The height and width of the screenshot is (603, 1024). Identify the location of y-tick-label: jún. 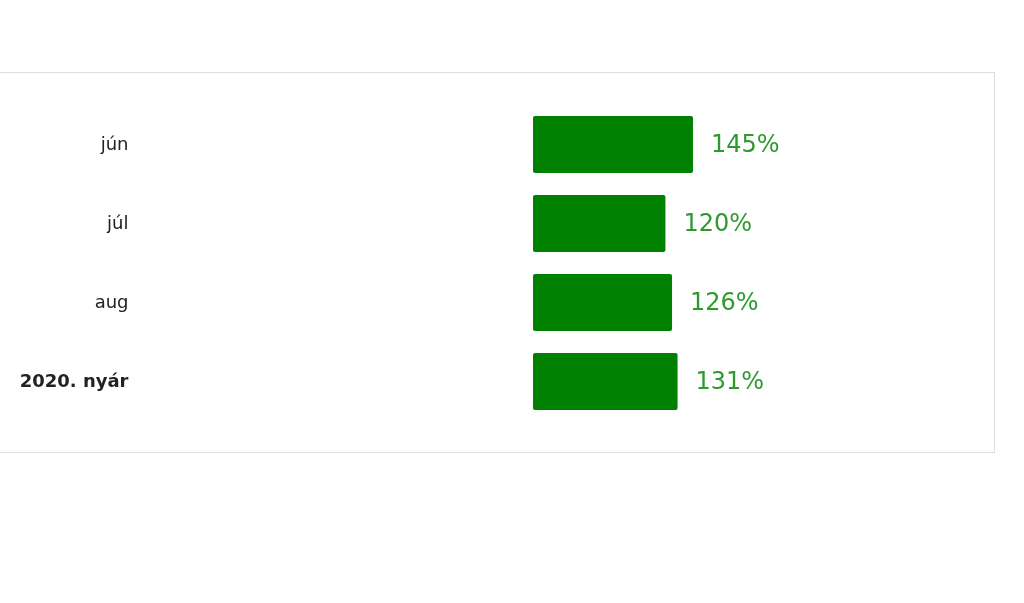
(114, 143).